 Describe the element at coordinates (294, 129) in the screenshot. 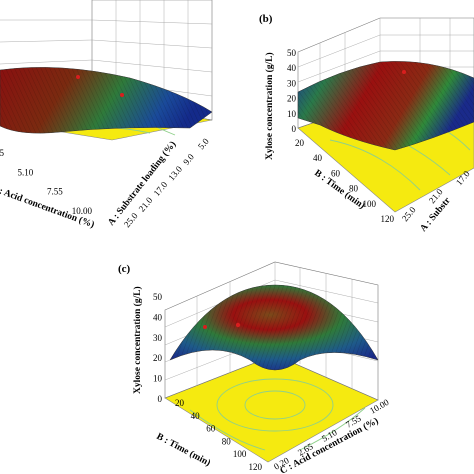

I see `panel-b-z-tick: 0` at that location.